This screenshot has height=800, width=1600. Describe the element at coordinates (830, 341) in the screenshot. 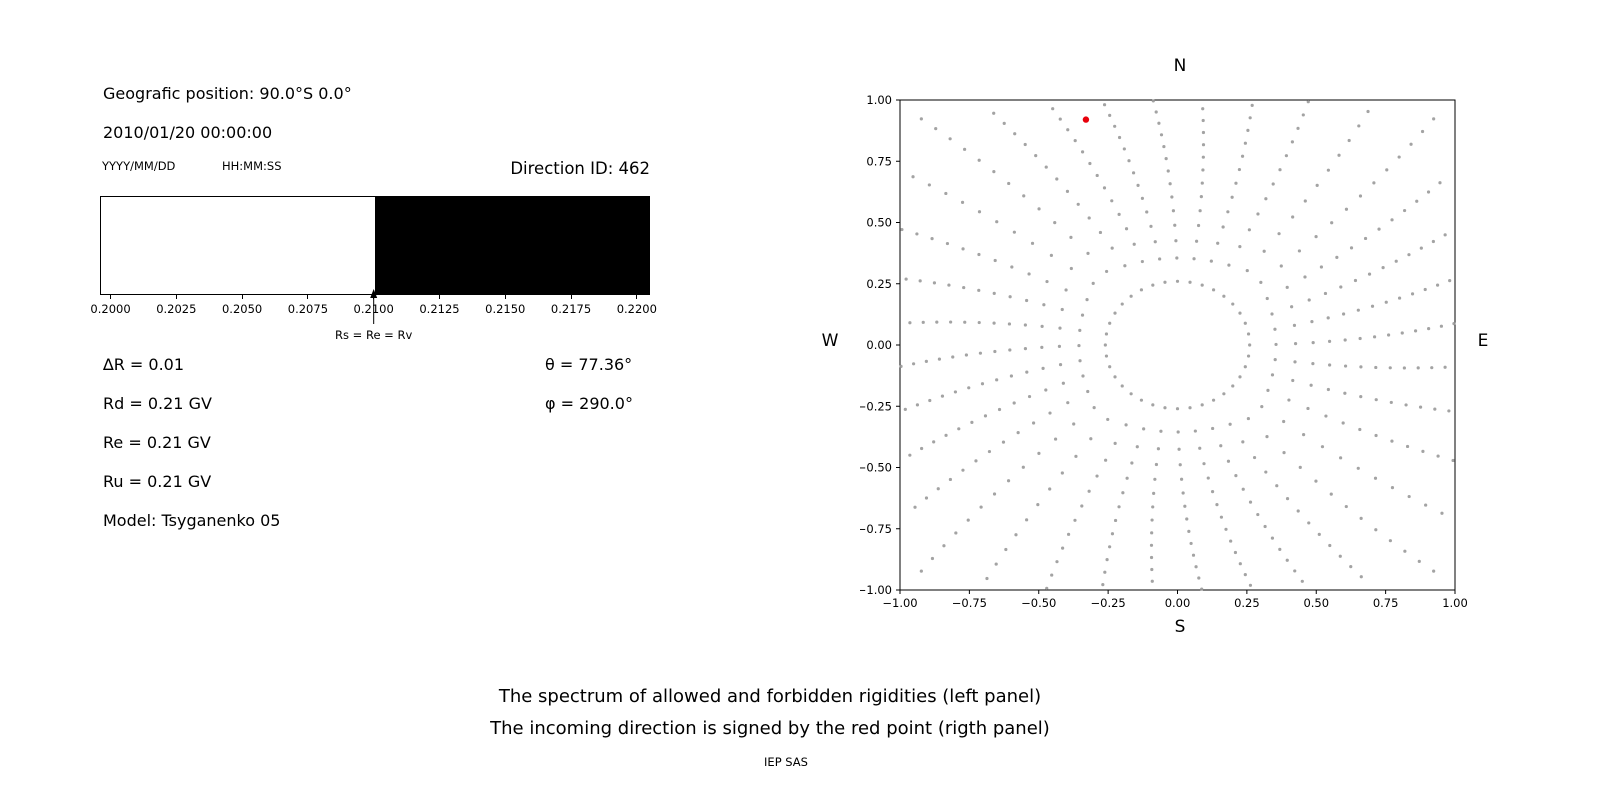

I see `compass-west-label: W` at that location.